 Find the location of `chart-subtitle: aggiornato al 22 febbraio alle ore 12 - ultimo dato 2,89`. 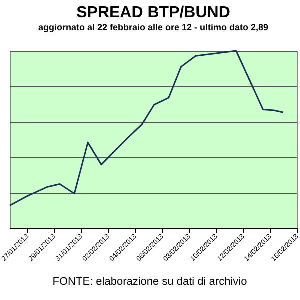

chart-subtitle: aggiornato al 22 febbraio alle ore 12 - ultimo dato 2,89 is located at coordinates (153, 27).